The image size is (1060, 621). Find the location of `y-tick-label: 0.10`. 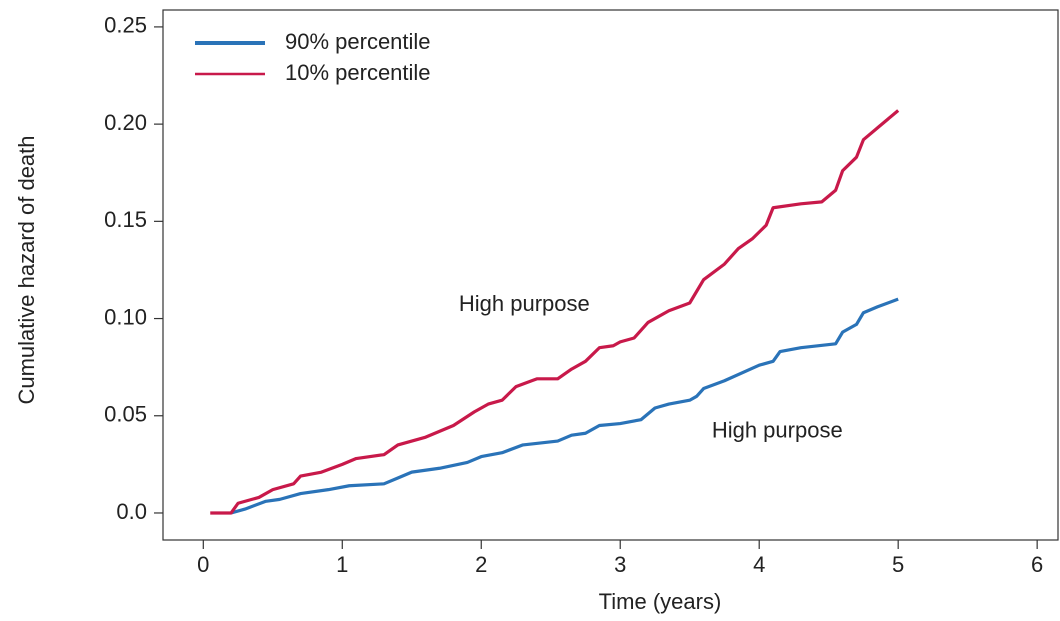

y-tick-label: 0.10 is located at coordinates (125, 316).